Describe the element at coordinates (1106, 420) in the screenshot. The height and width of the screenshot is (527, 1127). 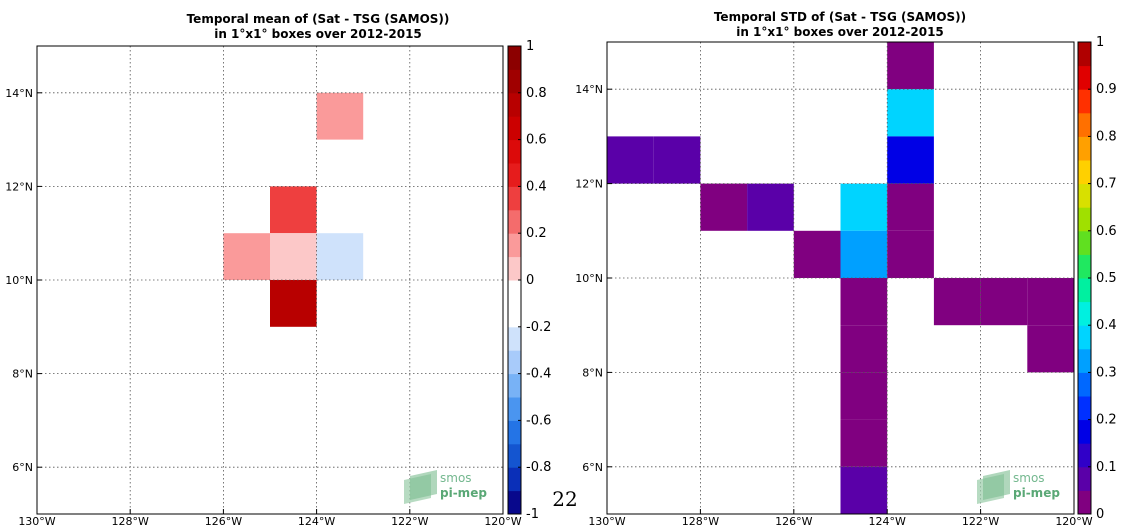
I see `std-colorbar-tick-label: 0.2` at that location.